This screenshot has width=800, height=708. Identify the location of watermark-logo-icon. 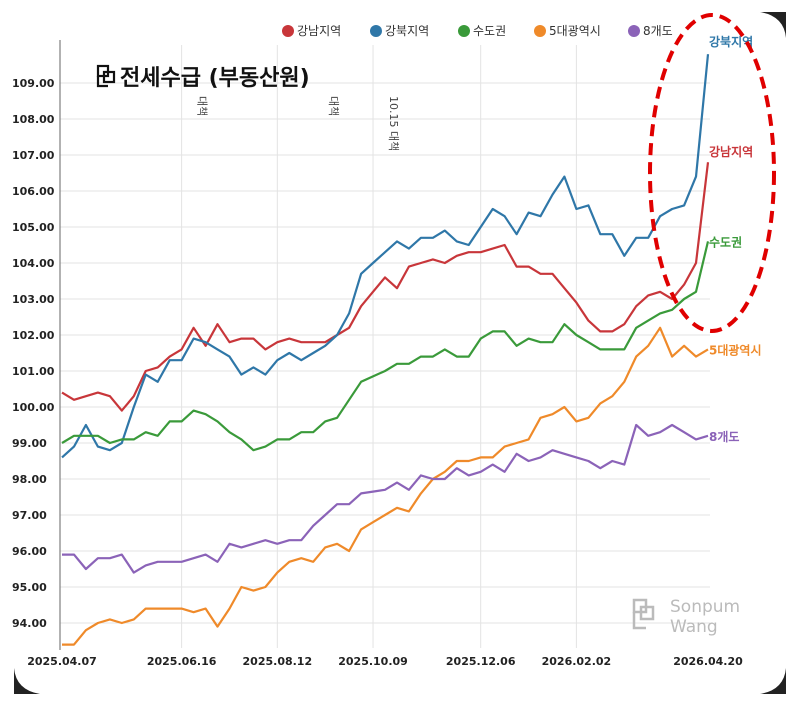
(643, 614).